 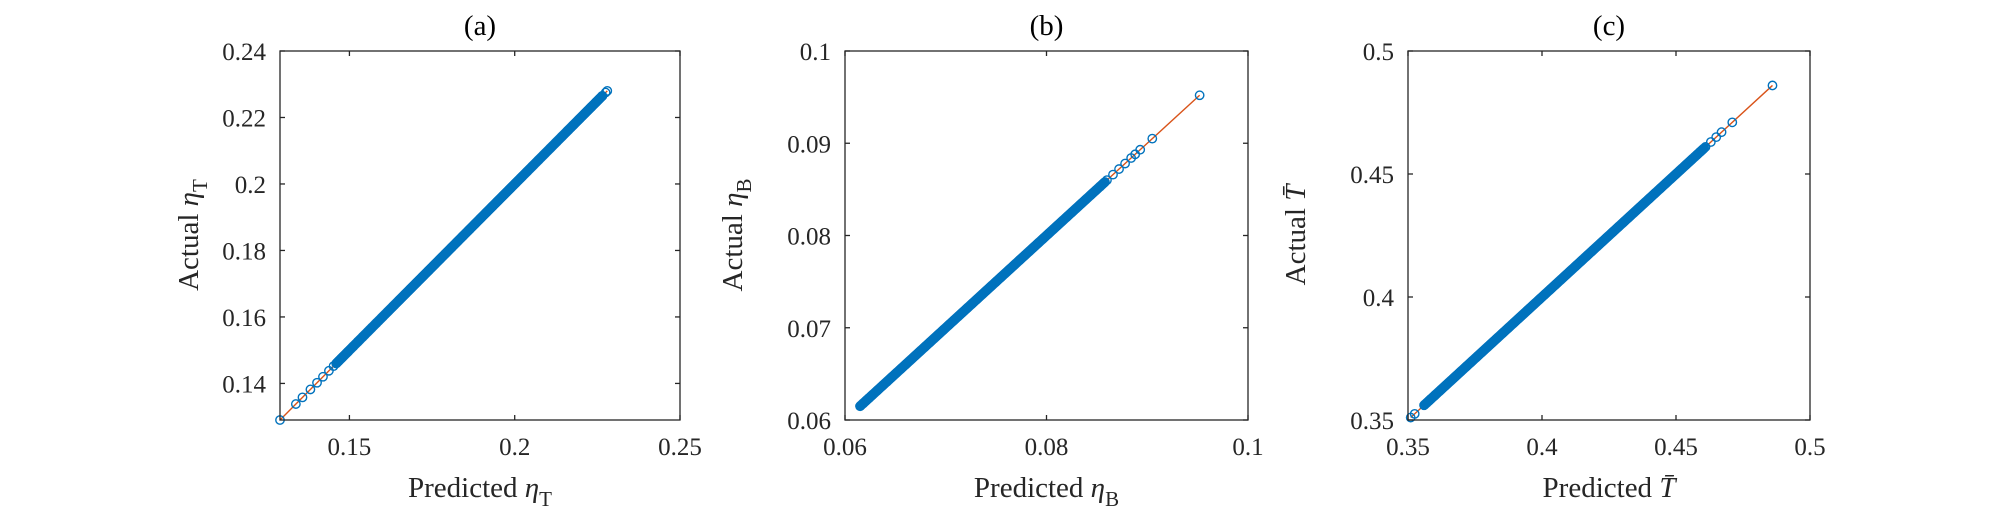 What do you see at coordinates (680, 447) in the screenshot?
I see `x-tick-label: 0.25` at bounding box center [680, 447].